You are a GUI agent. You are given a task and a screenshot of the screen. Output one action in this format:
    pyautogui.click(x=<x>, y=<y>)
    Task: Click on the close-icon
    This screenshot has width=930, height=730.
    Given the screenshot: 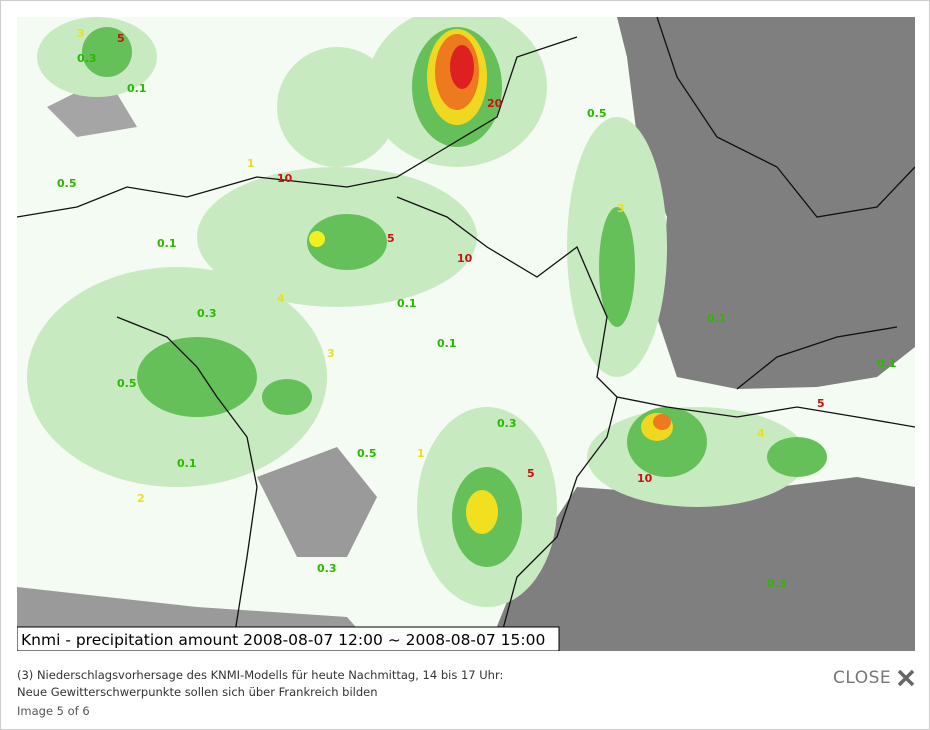 What is the action you would take?
    pyautogui.click(x=906, y=678)
    